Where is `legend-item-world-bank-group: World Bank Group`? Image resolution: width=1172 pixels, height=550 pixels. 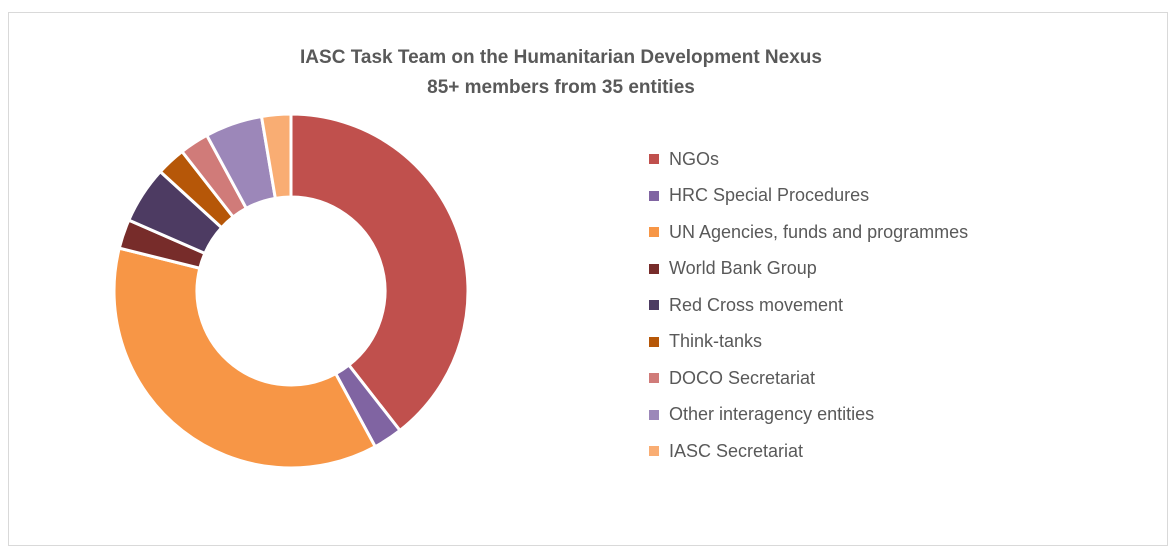
legend-item-world-bank-group: World Bank Group is located at coordinates (869, 269).